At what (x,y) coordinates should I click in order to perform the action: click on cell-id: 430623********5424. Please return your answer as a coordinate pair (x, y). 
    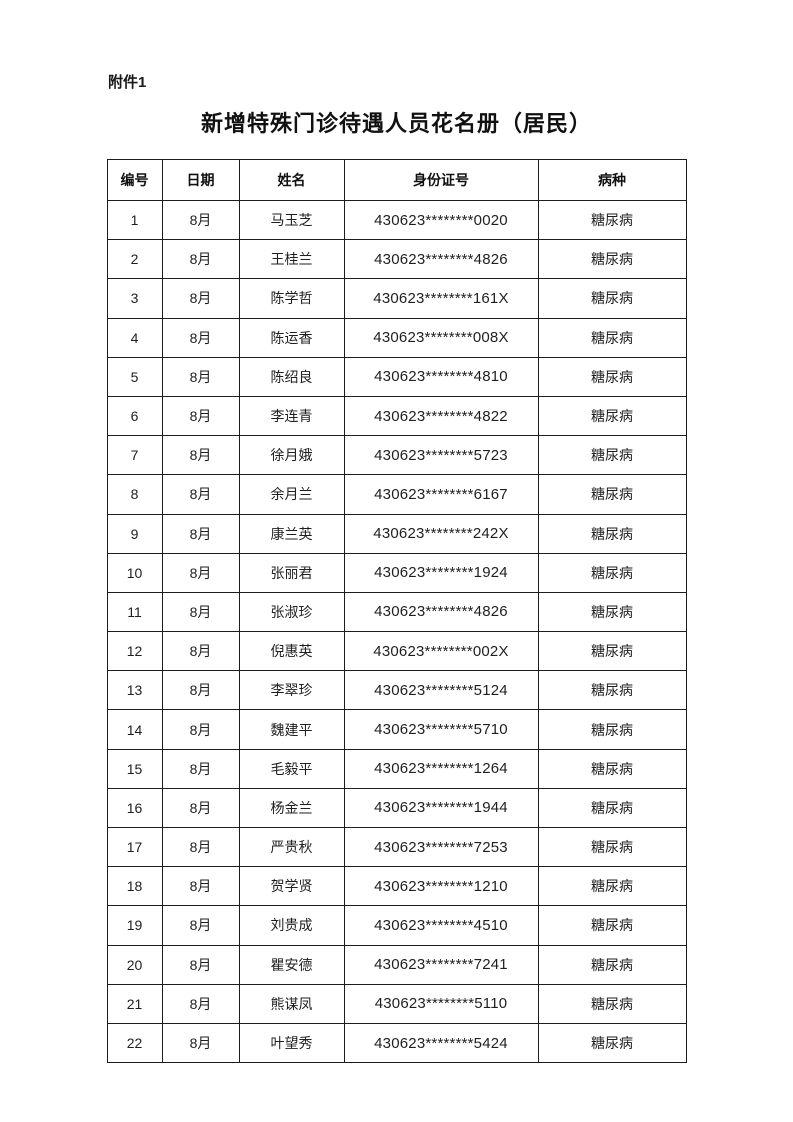
    Looking at the image, I should click on (441, 1043).